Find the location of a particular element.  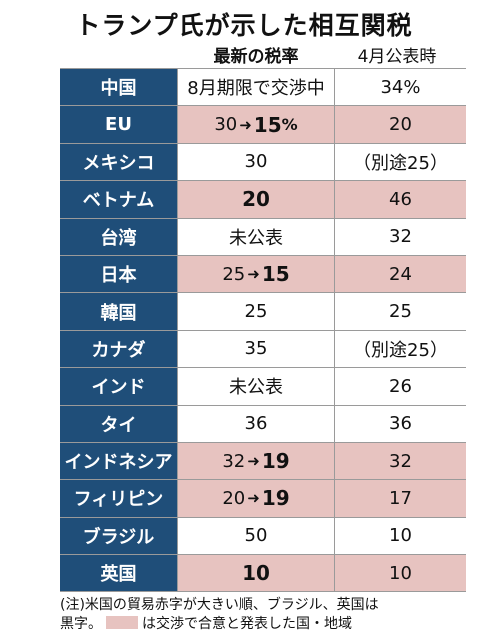

table-row: インドネシア 32 ➜ 19 32 is located at coordinates (263, 461).